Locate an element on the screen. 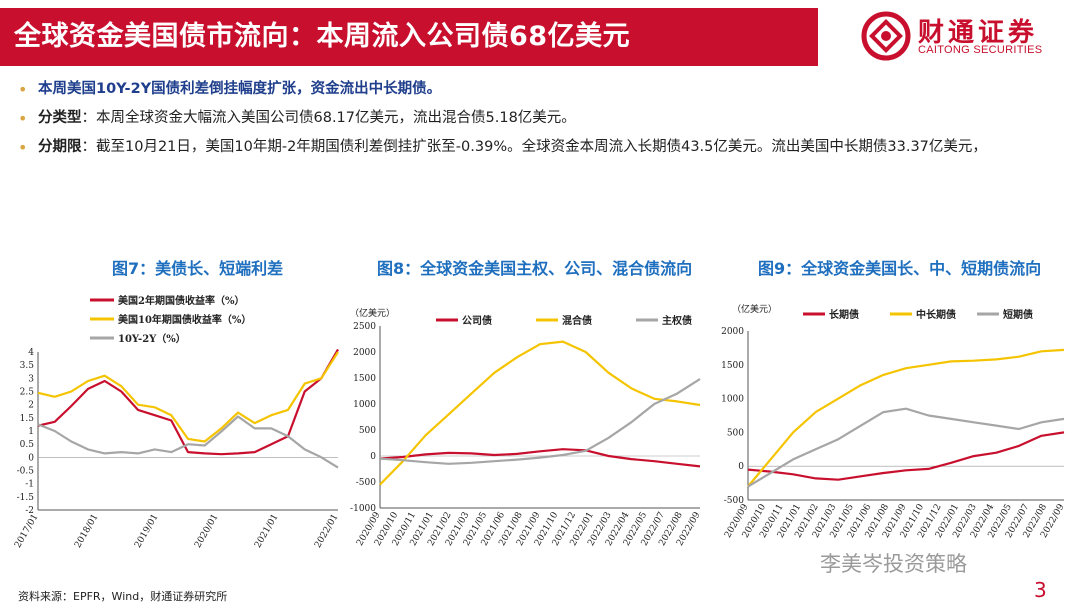 This screenshot has width=1080, height=608. x-tick-label: 2020/01 is located at coordinates (206, 531).